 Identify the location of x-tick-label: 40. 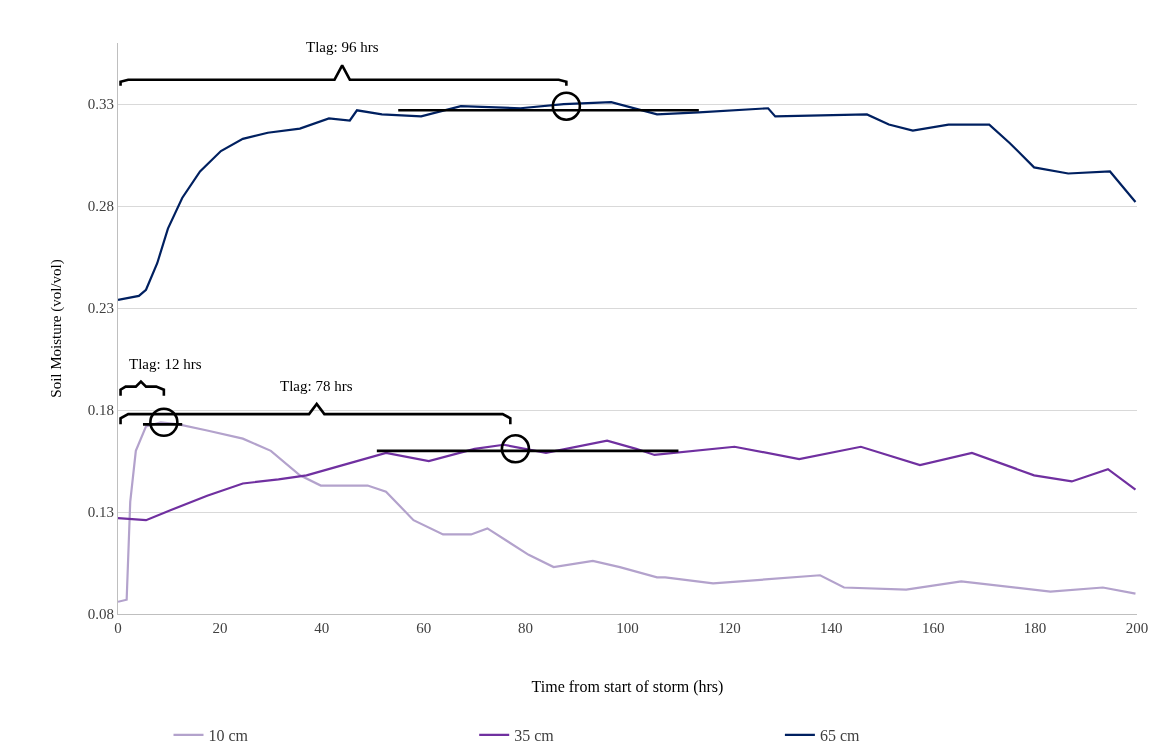
(322, 628).